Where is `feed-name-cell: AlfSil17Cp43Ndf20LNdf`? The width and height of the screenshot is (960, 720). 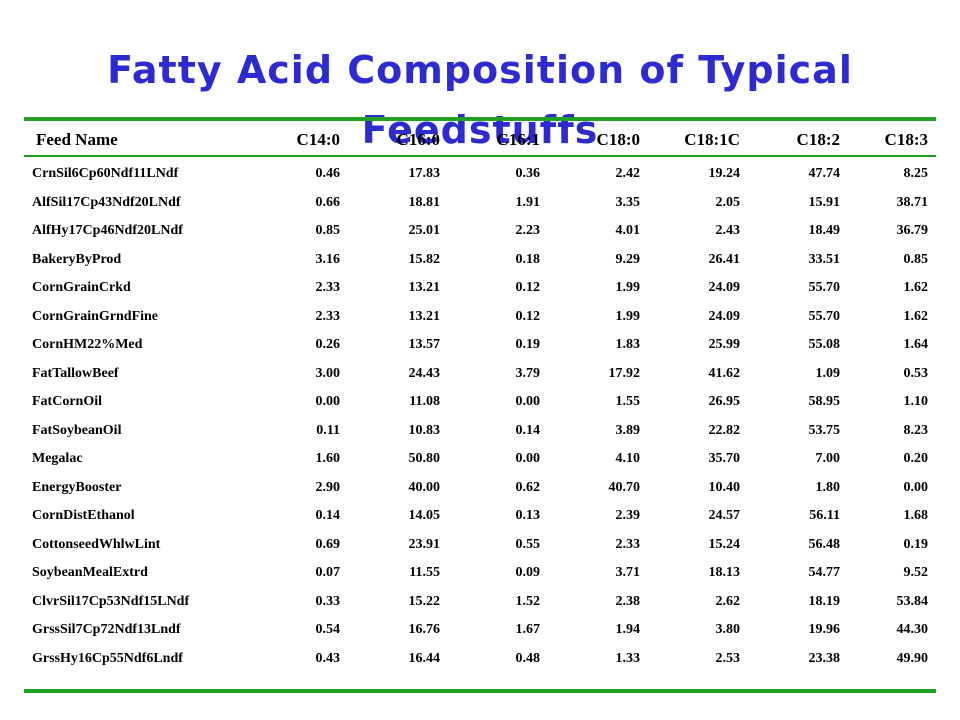 feed-name-cell: AlfSil17Cp43Ndf20LNdf is located at coordinates (106, 202).